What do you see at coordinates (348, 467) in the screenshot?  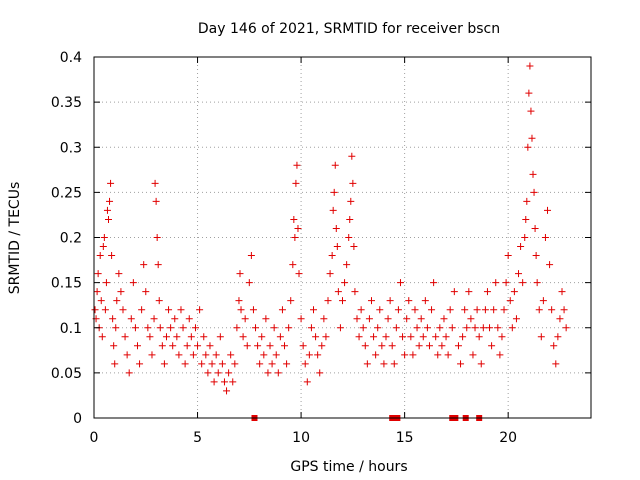 I see `x-axis-label: GPS time / hours` at bounding box center [348, 467].